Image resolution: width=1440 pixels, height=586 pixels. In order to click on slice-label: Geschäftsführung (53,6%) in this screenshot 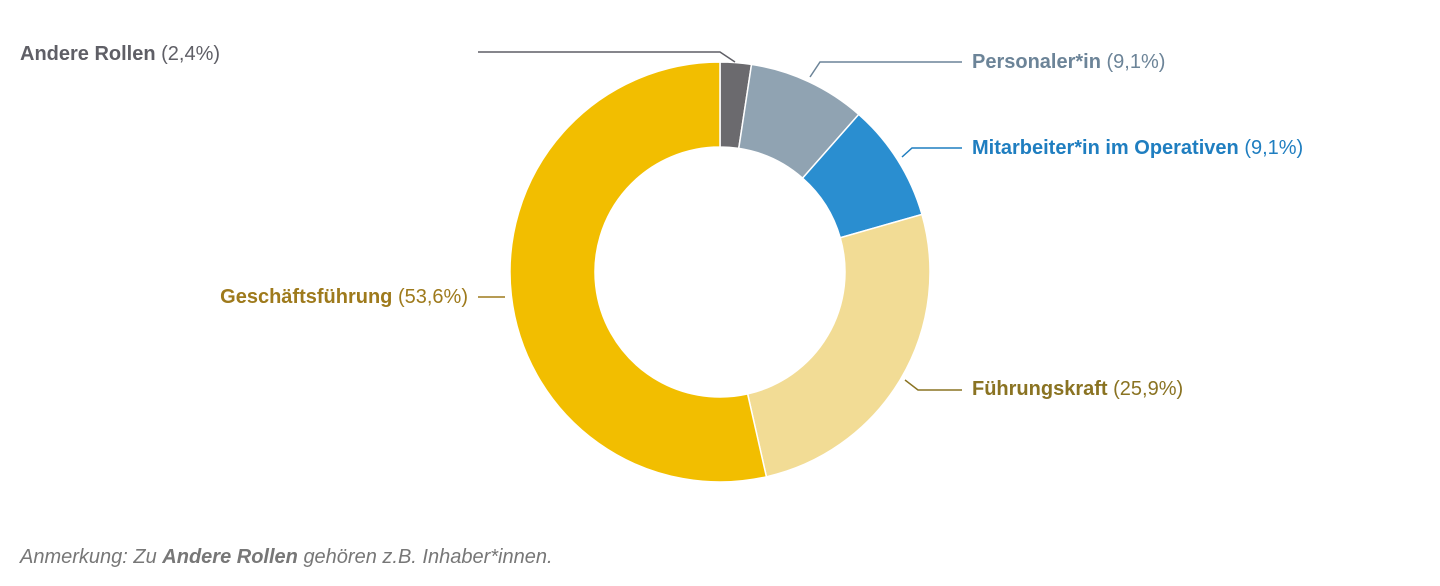, I will do `click(344, 297)`.